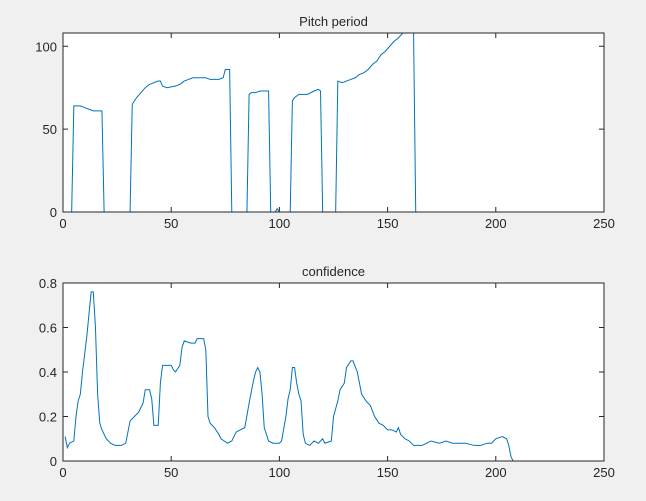 This screenshot has width=646, height=501. What do you see at coordinates (48, 372) in the screenshot?
I see `y-tick-label: 0.4` at bounding box center [48, 372].